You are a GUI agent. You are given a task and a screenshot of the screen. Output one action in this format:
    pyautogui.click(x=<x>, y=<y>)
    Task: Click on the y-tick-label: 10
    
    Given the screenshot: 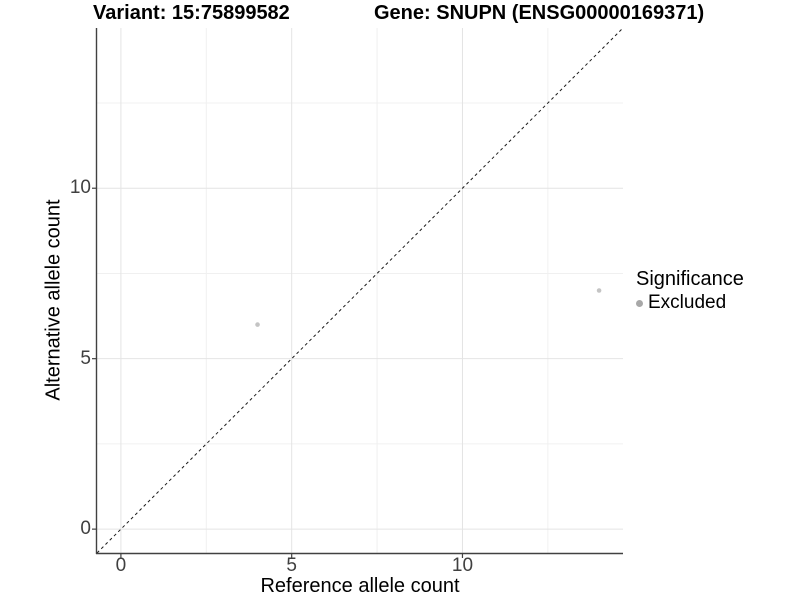 What is the action you would take?
    pyautogui.click(x=80, y=188)
    